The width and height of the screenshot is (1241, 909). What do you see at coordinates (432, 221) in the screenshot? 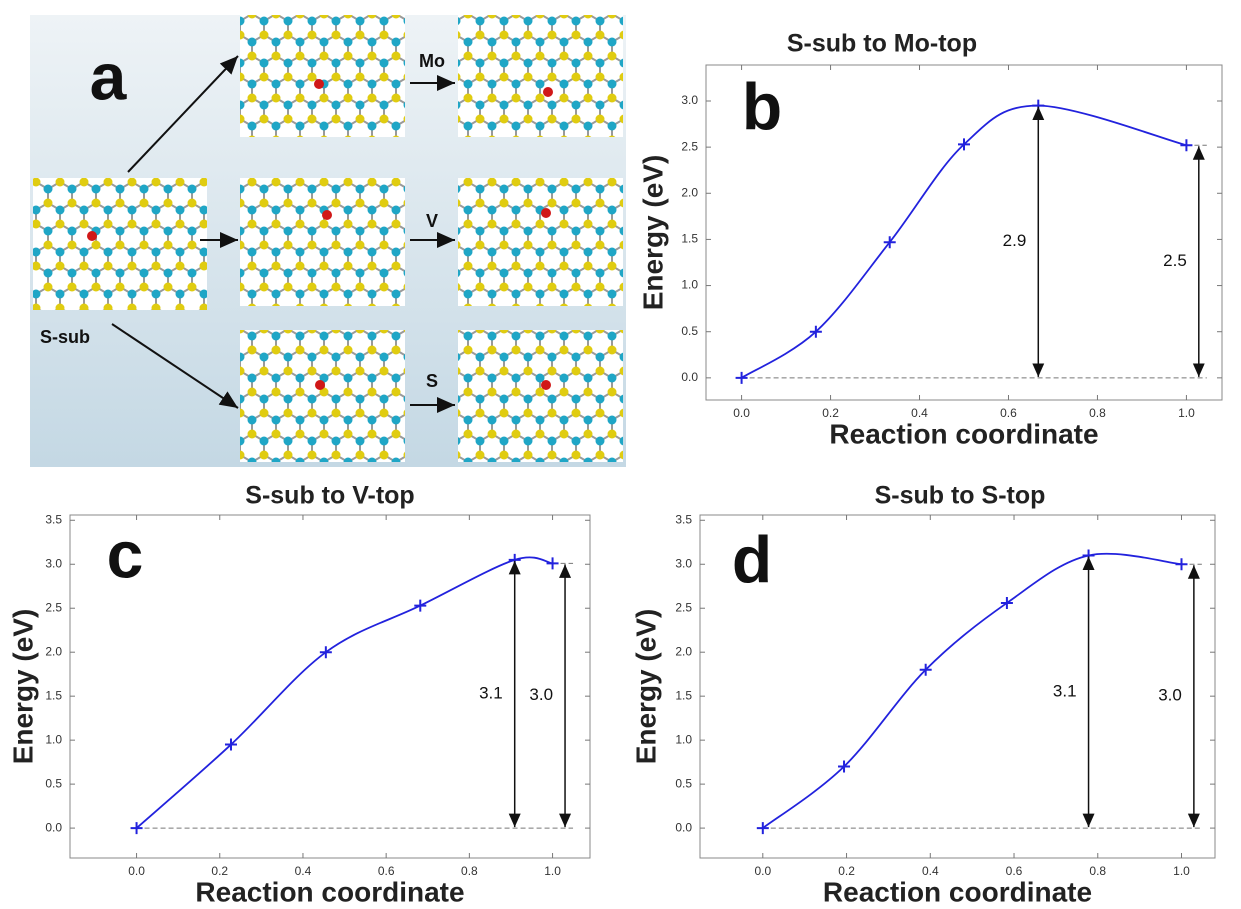
I see `route-label: V` at bounding box center [432, 221].